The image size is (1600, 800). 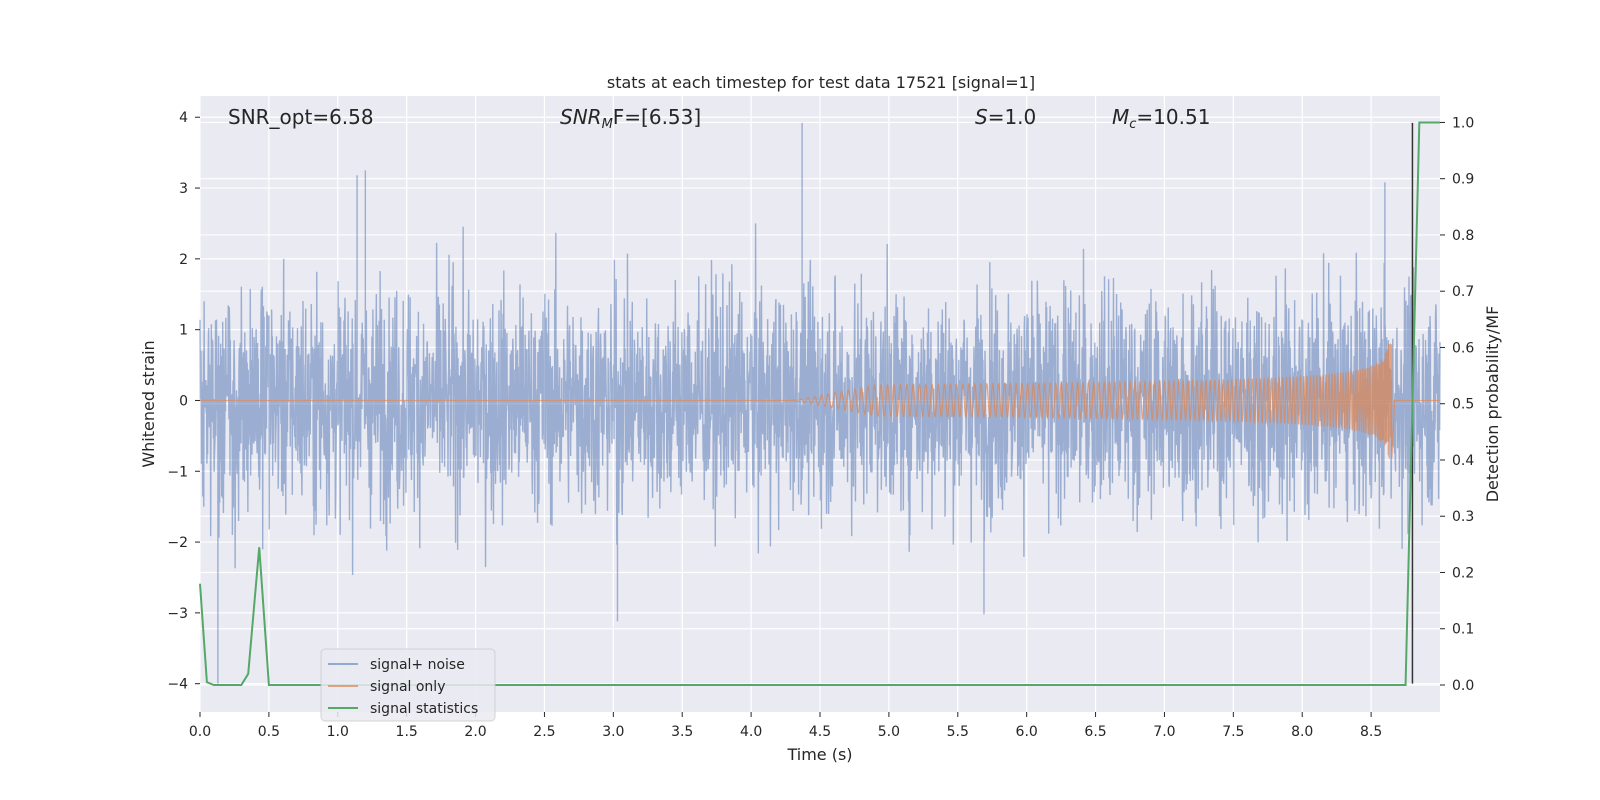 What do you see at coordinates (1492, 404) in the screenshot?
I see `y2-axis-label: Detection probability/MF` at bounding box center [1492, 404].